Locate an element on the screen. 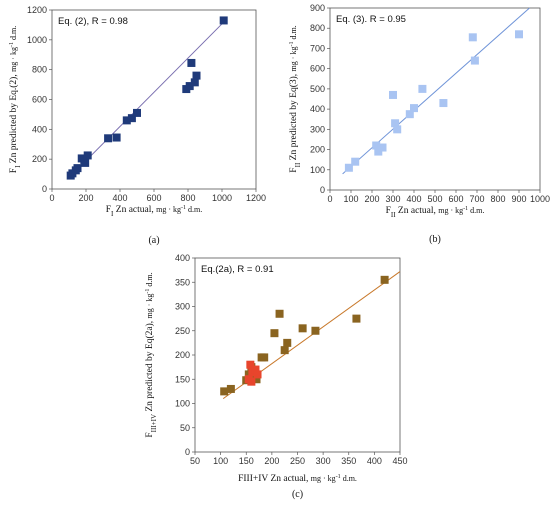  panel-label: (a) is located at coordinates (153, 240).